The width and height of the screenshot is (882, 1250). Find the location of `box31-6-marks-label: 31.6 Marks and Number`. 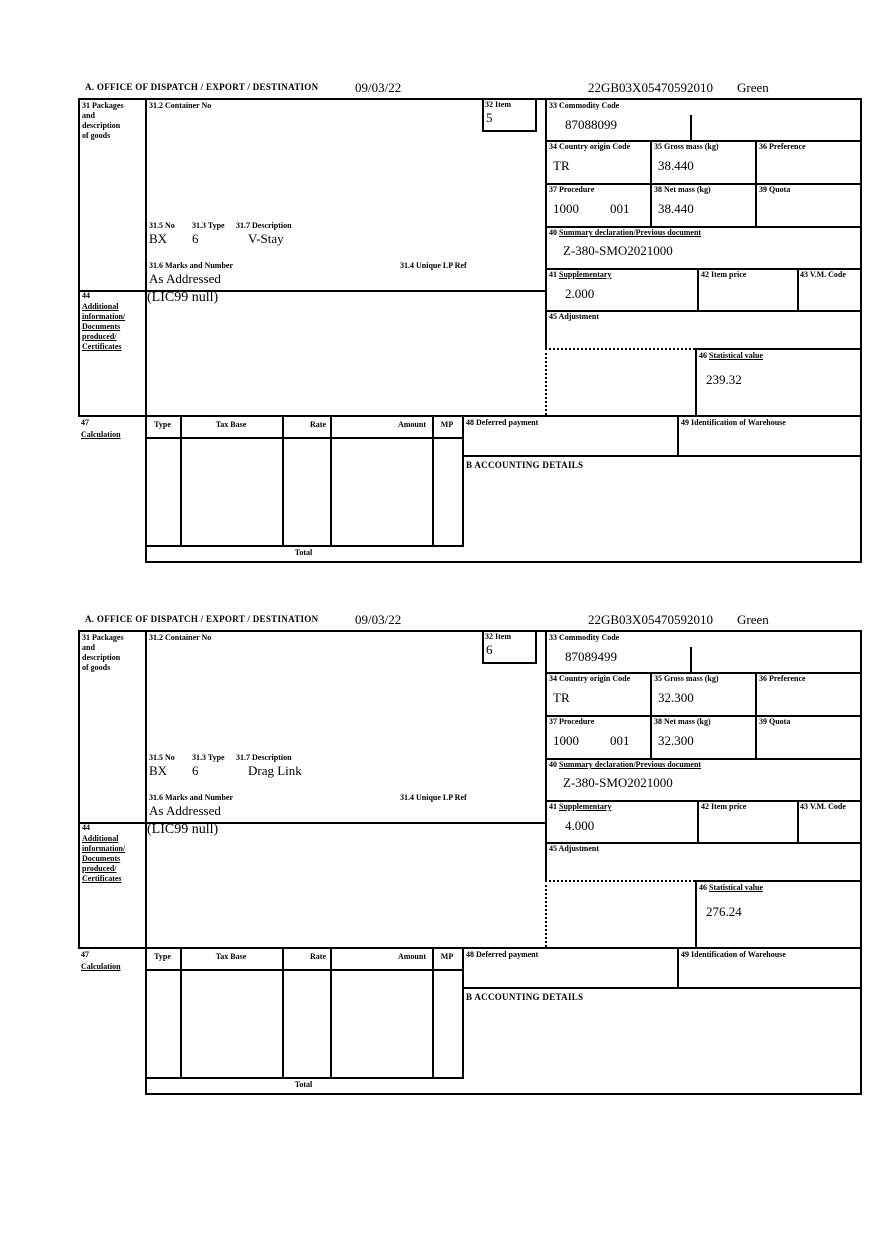

box31-6-marks-label: 31.6 Marks and Number is located at coordinates (191, 265).